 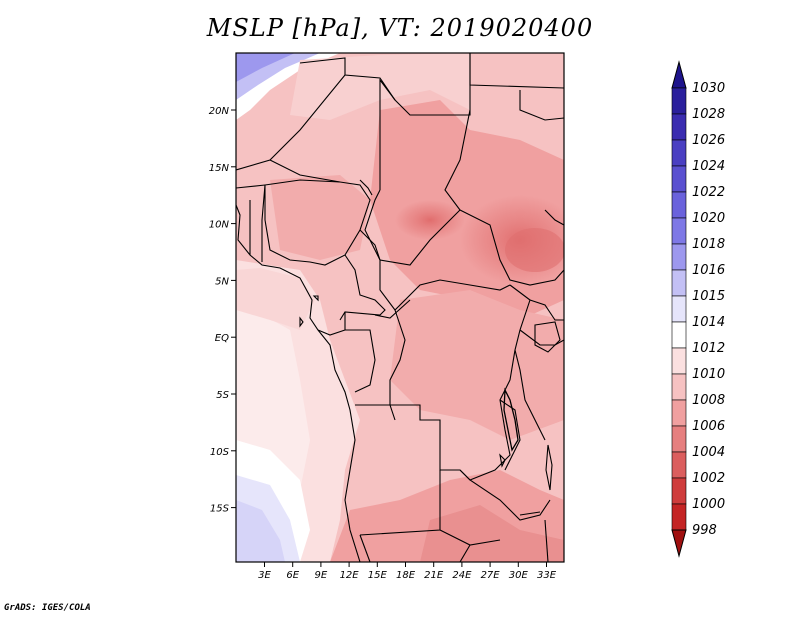 I want to click on colorbar-level-label: 1024, so click(x=708, y=166).